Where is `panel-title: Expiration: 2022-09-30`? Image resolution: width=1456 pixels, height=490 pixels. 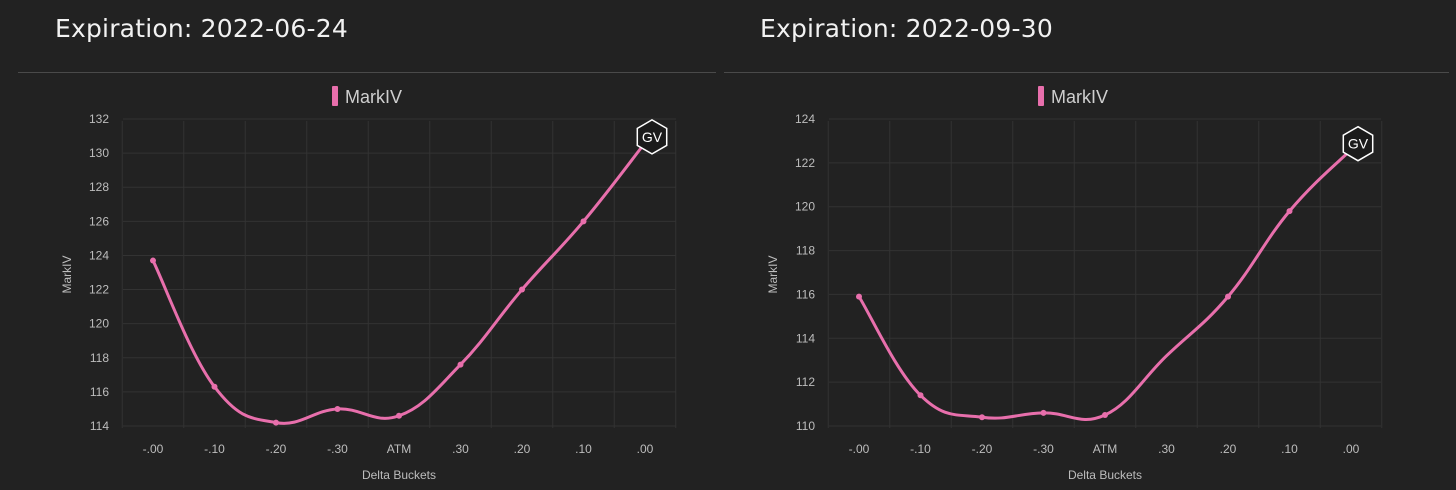
panel-title: Expiration: 2022-09-30 is located at coordinates (906, 28).